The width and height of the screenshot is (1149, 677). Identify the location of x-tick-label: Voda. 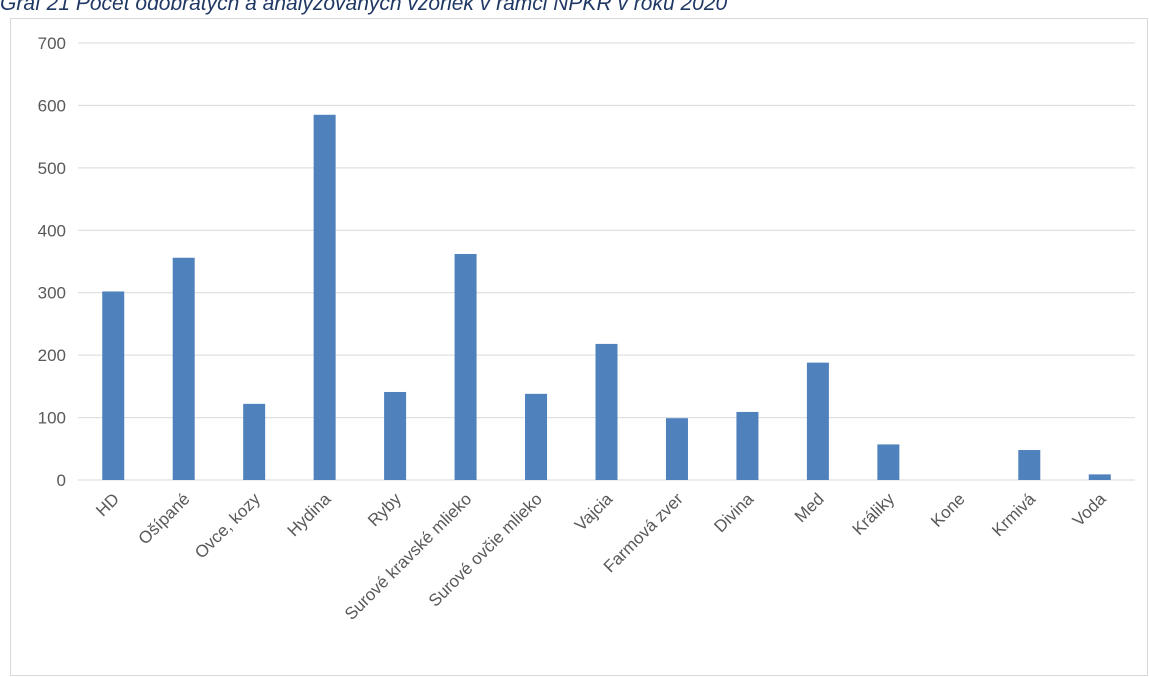
(1089, 509).